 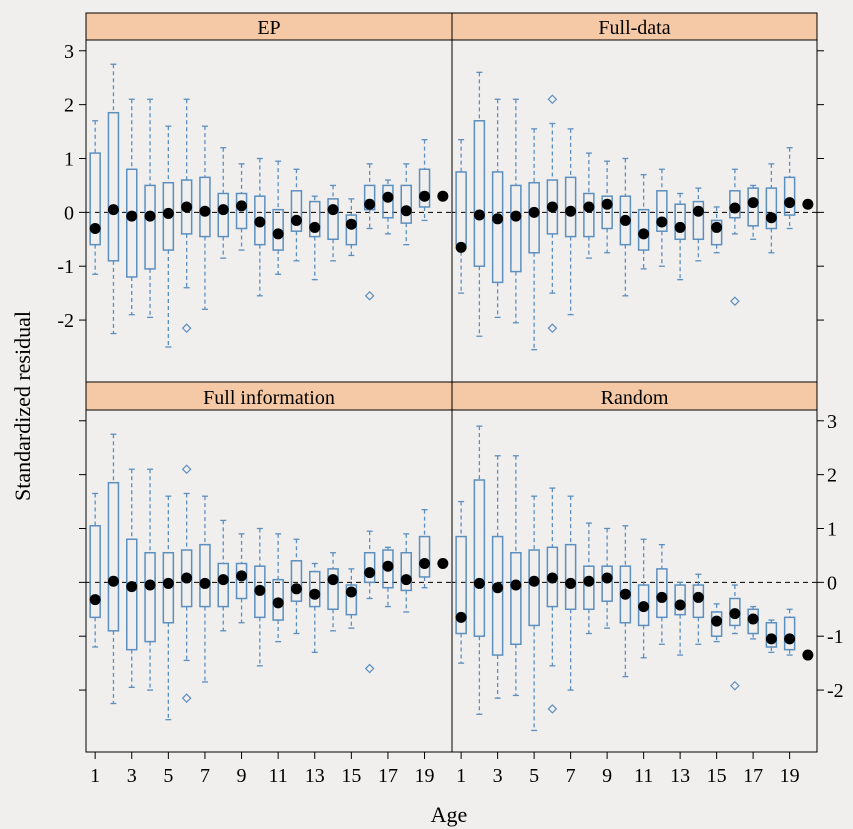 What do you see at coordinates (832, 476) in the screenshot?
I see `y-tick-label: 2` at bounding box center [832, 476].